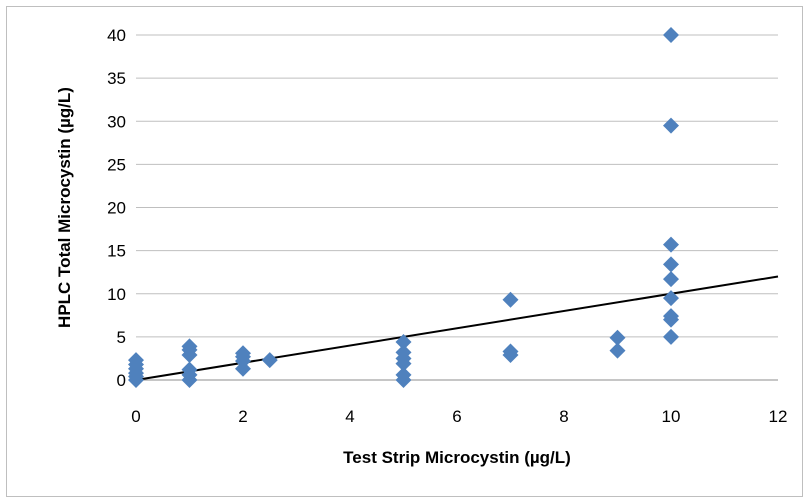 This screenshot has height=503, width=809. What do you see at coordinates (116, 35) in the screenshot?
I see `y-tick-label: 40` at bounding box center [116, 35].